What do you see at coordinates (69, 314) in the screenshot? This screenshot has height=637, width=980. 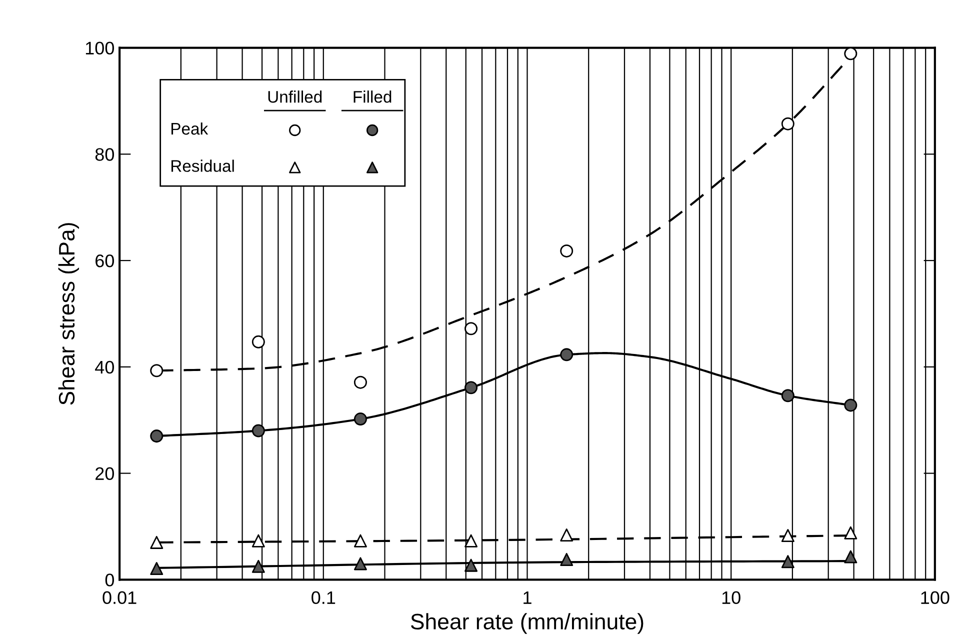 I see `y-axis-title: Shear stress (kPa)` at bounding box center [69, 314].